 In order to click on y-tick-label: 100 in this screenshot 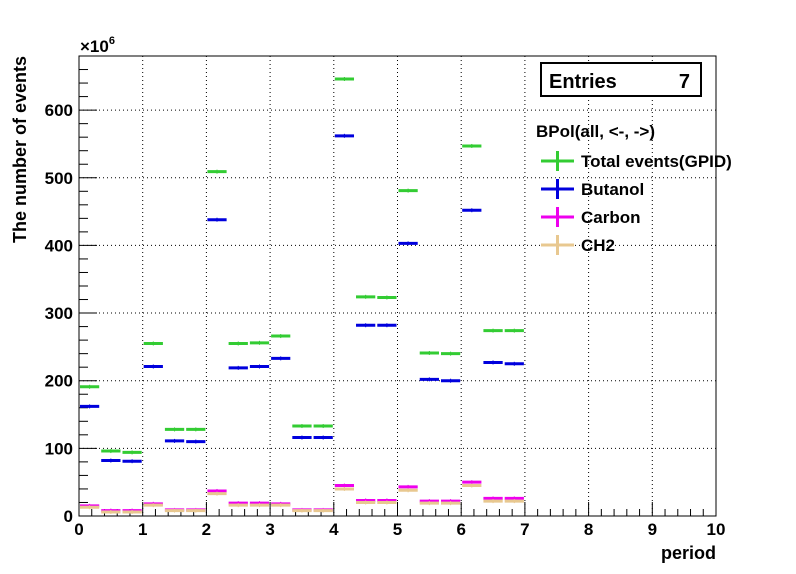, I will do `click(59, 448)`.